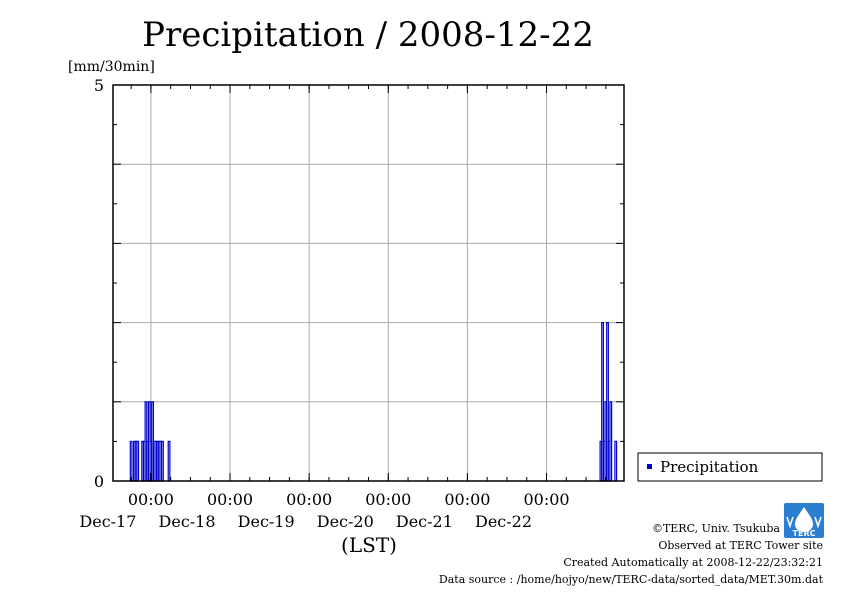 This screenshot has width=842, height=595. I want to click on x-tick-date-label: Dec-18, so click(187, 521).